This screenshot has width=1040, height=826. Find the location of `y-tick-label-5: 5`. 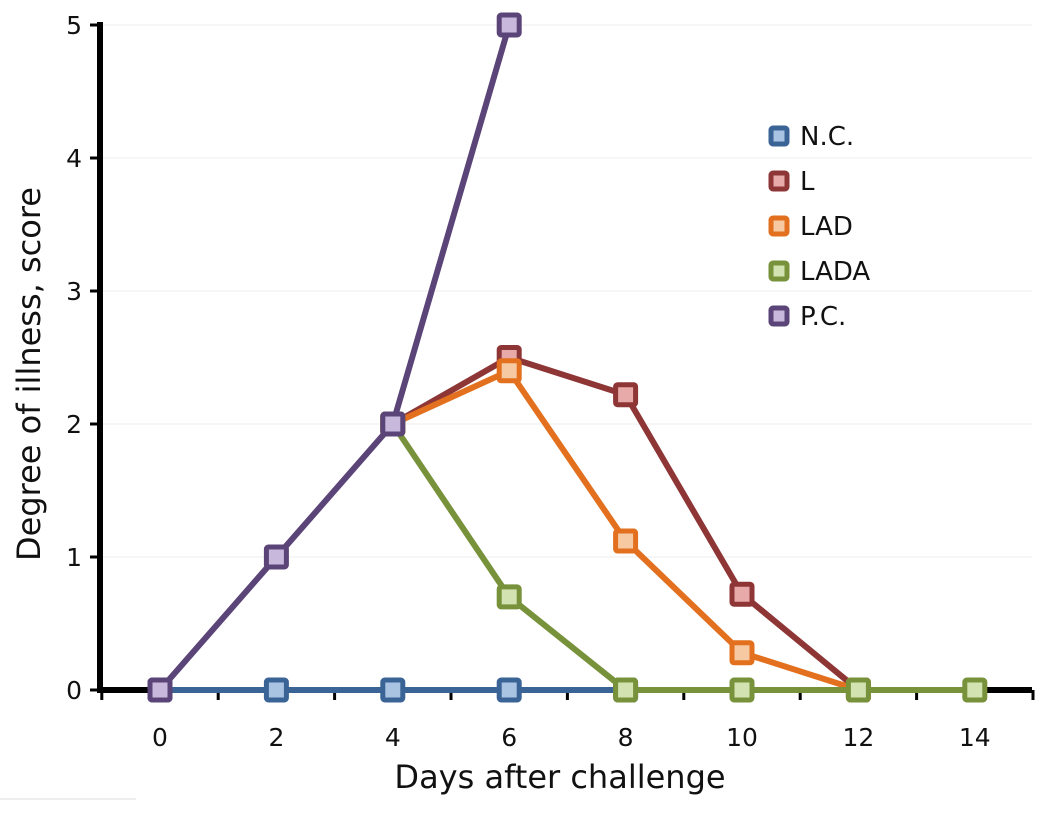

y-tick-label-5: 5 is located at coordinates (74, 25).